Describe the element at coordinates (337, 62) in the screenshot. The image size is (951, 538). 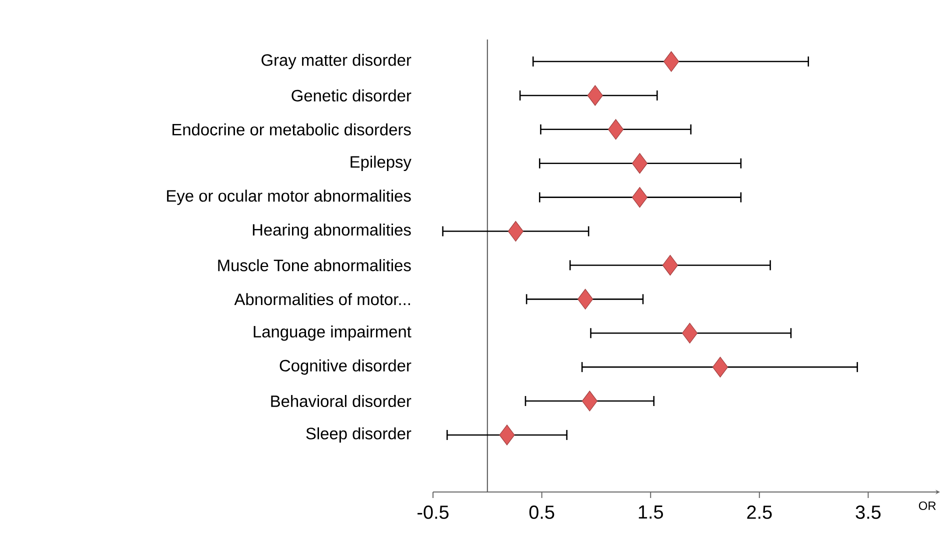
I see `y-tick-label: Gray matter disorder` at that location.